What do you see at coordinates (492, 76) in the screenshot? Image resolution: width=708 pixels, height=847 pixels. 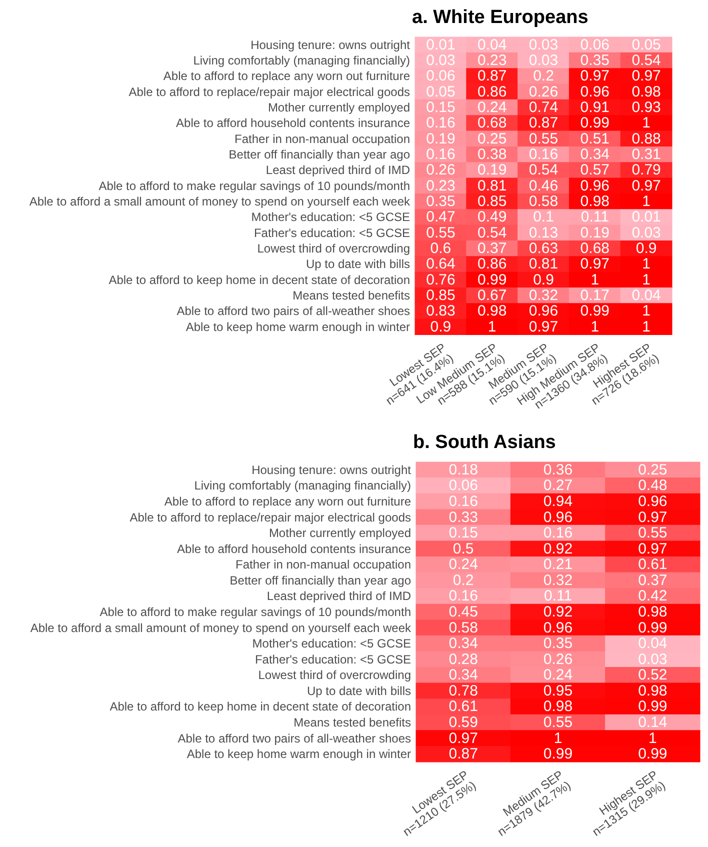 I see `data-label: 0.87` at bounding box center [492, 76].